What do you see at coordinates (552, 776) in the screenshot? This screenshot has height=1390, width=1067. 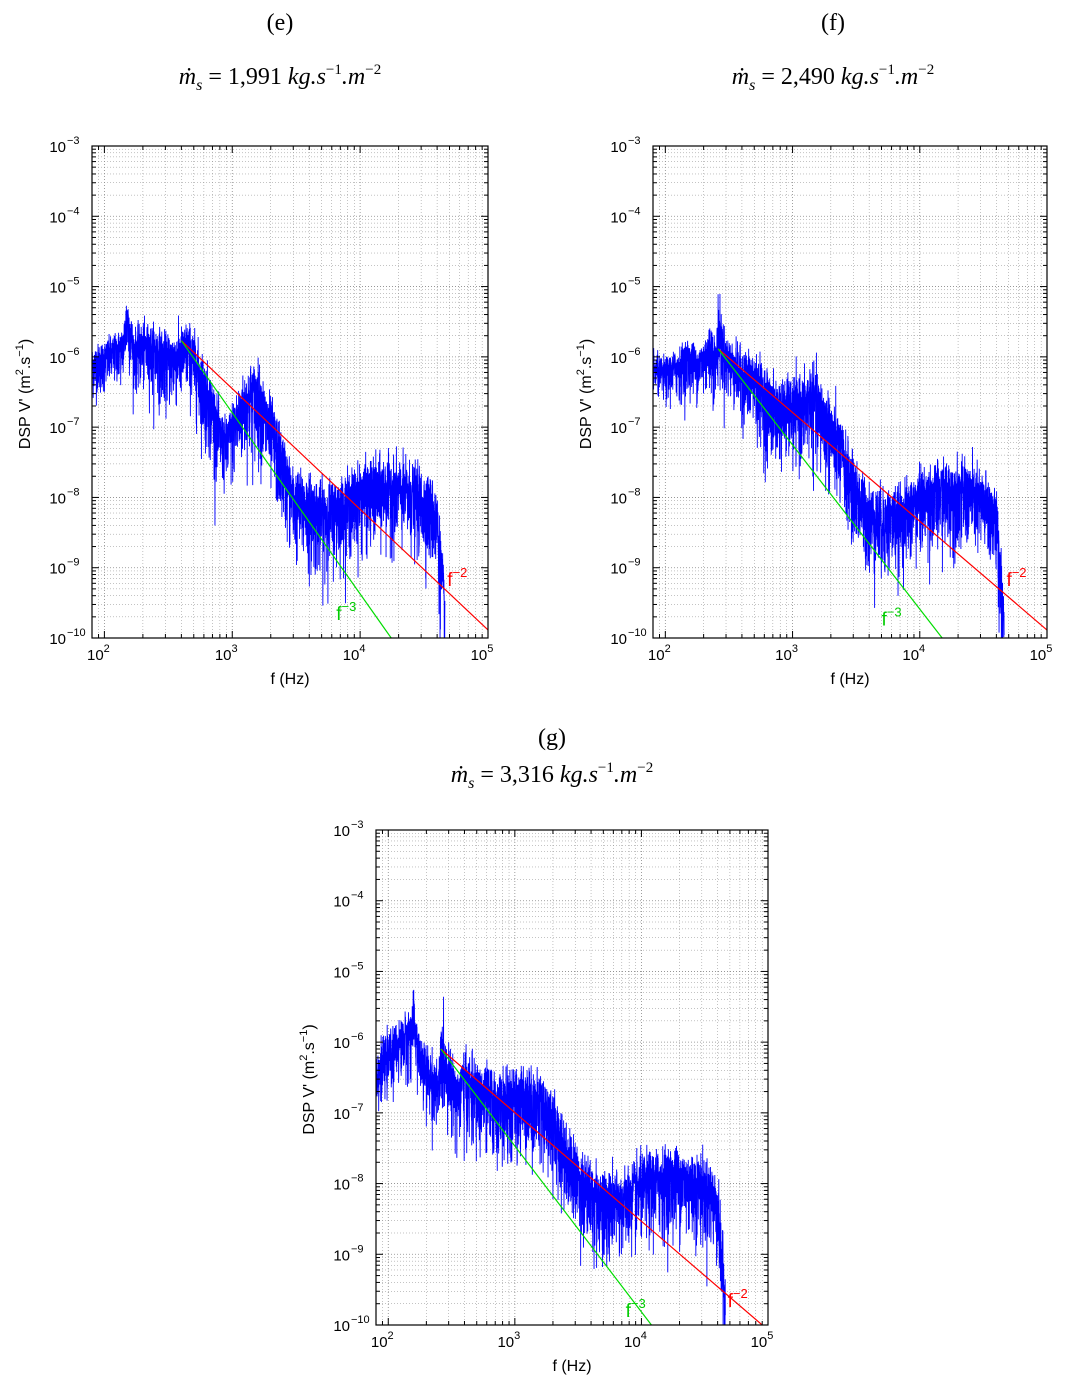 I see `chart-title: ṁs = 3,316 kg.s−1.m−2` at bounding box center [552, 776].